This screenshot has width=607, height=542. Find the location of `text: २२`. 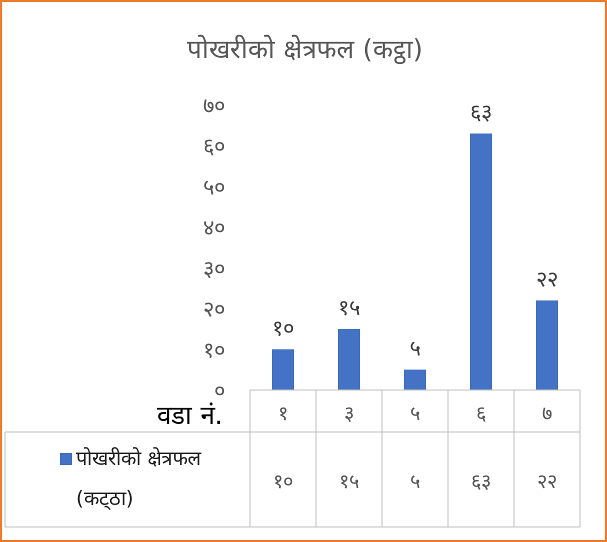

text: २२ is located at coordinates (547, 279).